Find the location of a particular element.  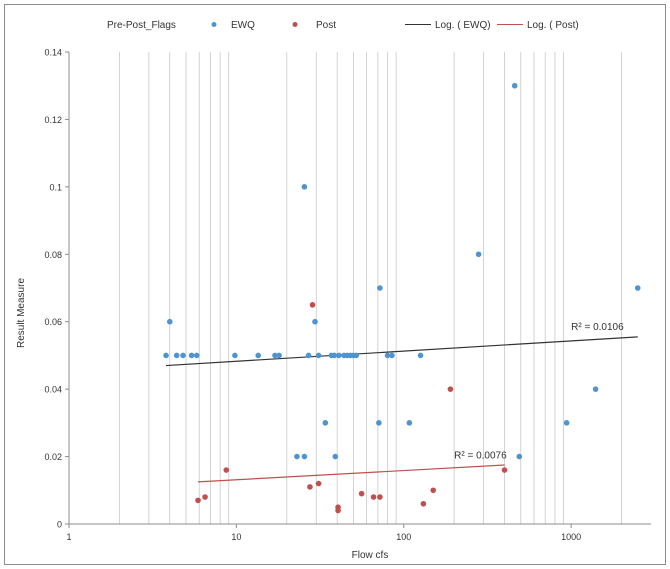

trendline-ewq is located at coordinates (402, 351).